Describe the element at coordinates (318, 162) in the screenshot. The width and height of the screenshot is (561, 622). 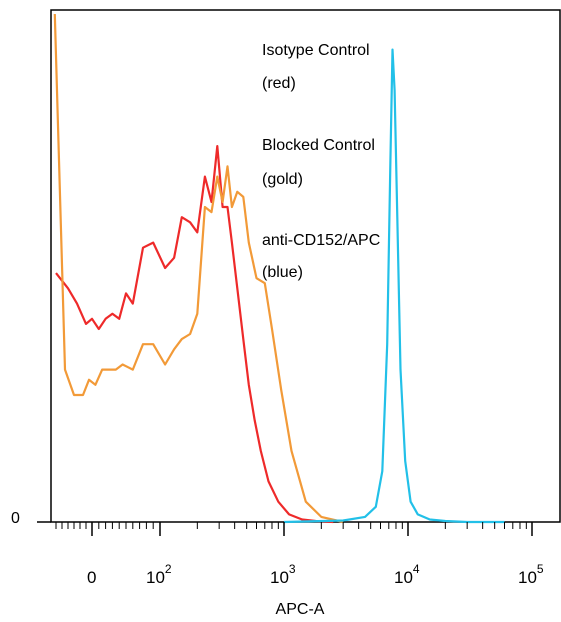
I see `annotation-blocked: Blocked Control (gold)` at that location.